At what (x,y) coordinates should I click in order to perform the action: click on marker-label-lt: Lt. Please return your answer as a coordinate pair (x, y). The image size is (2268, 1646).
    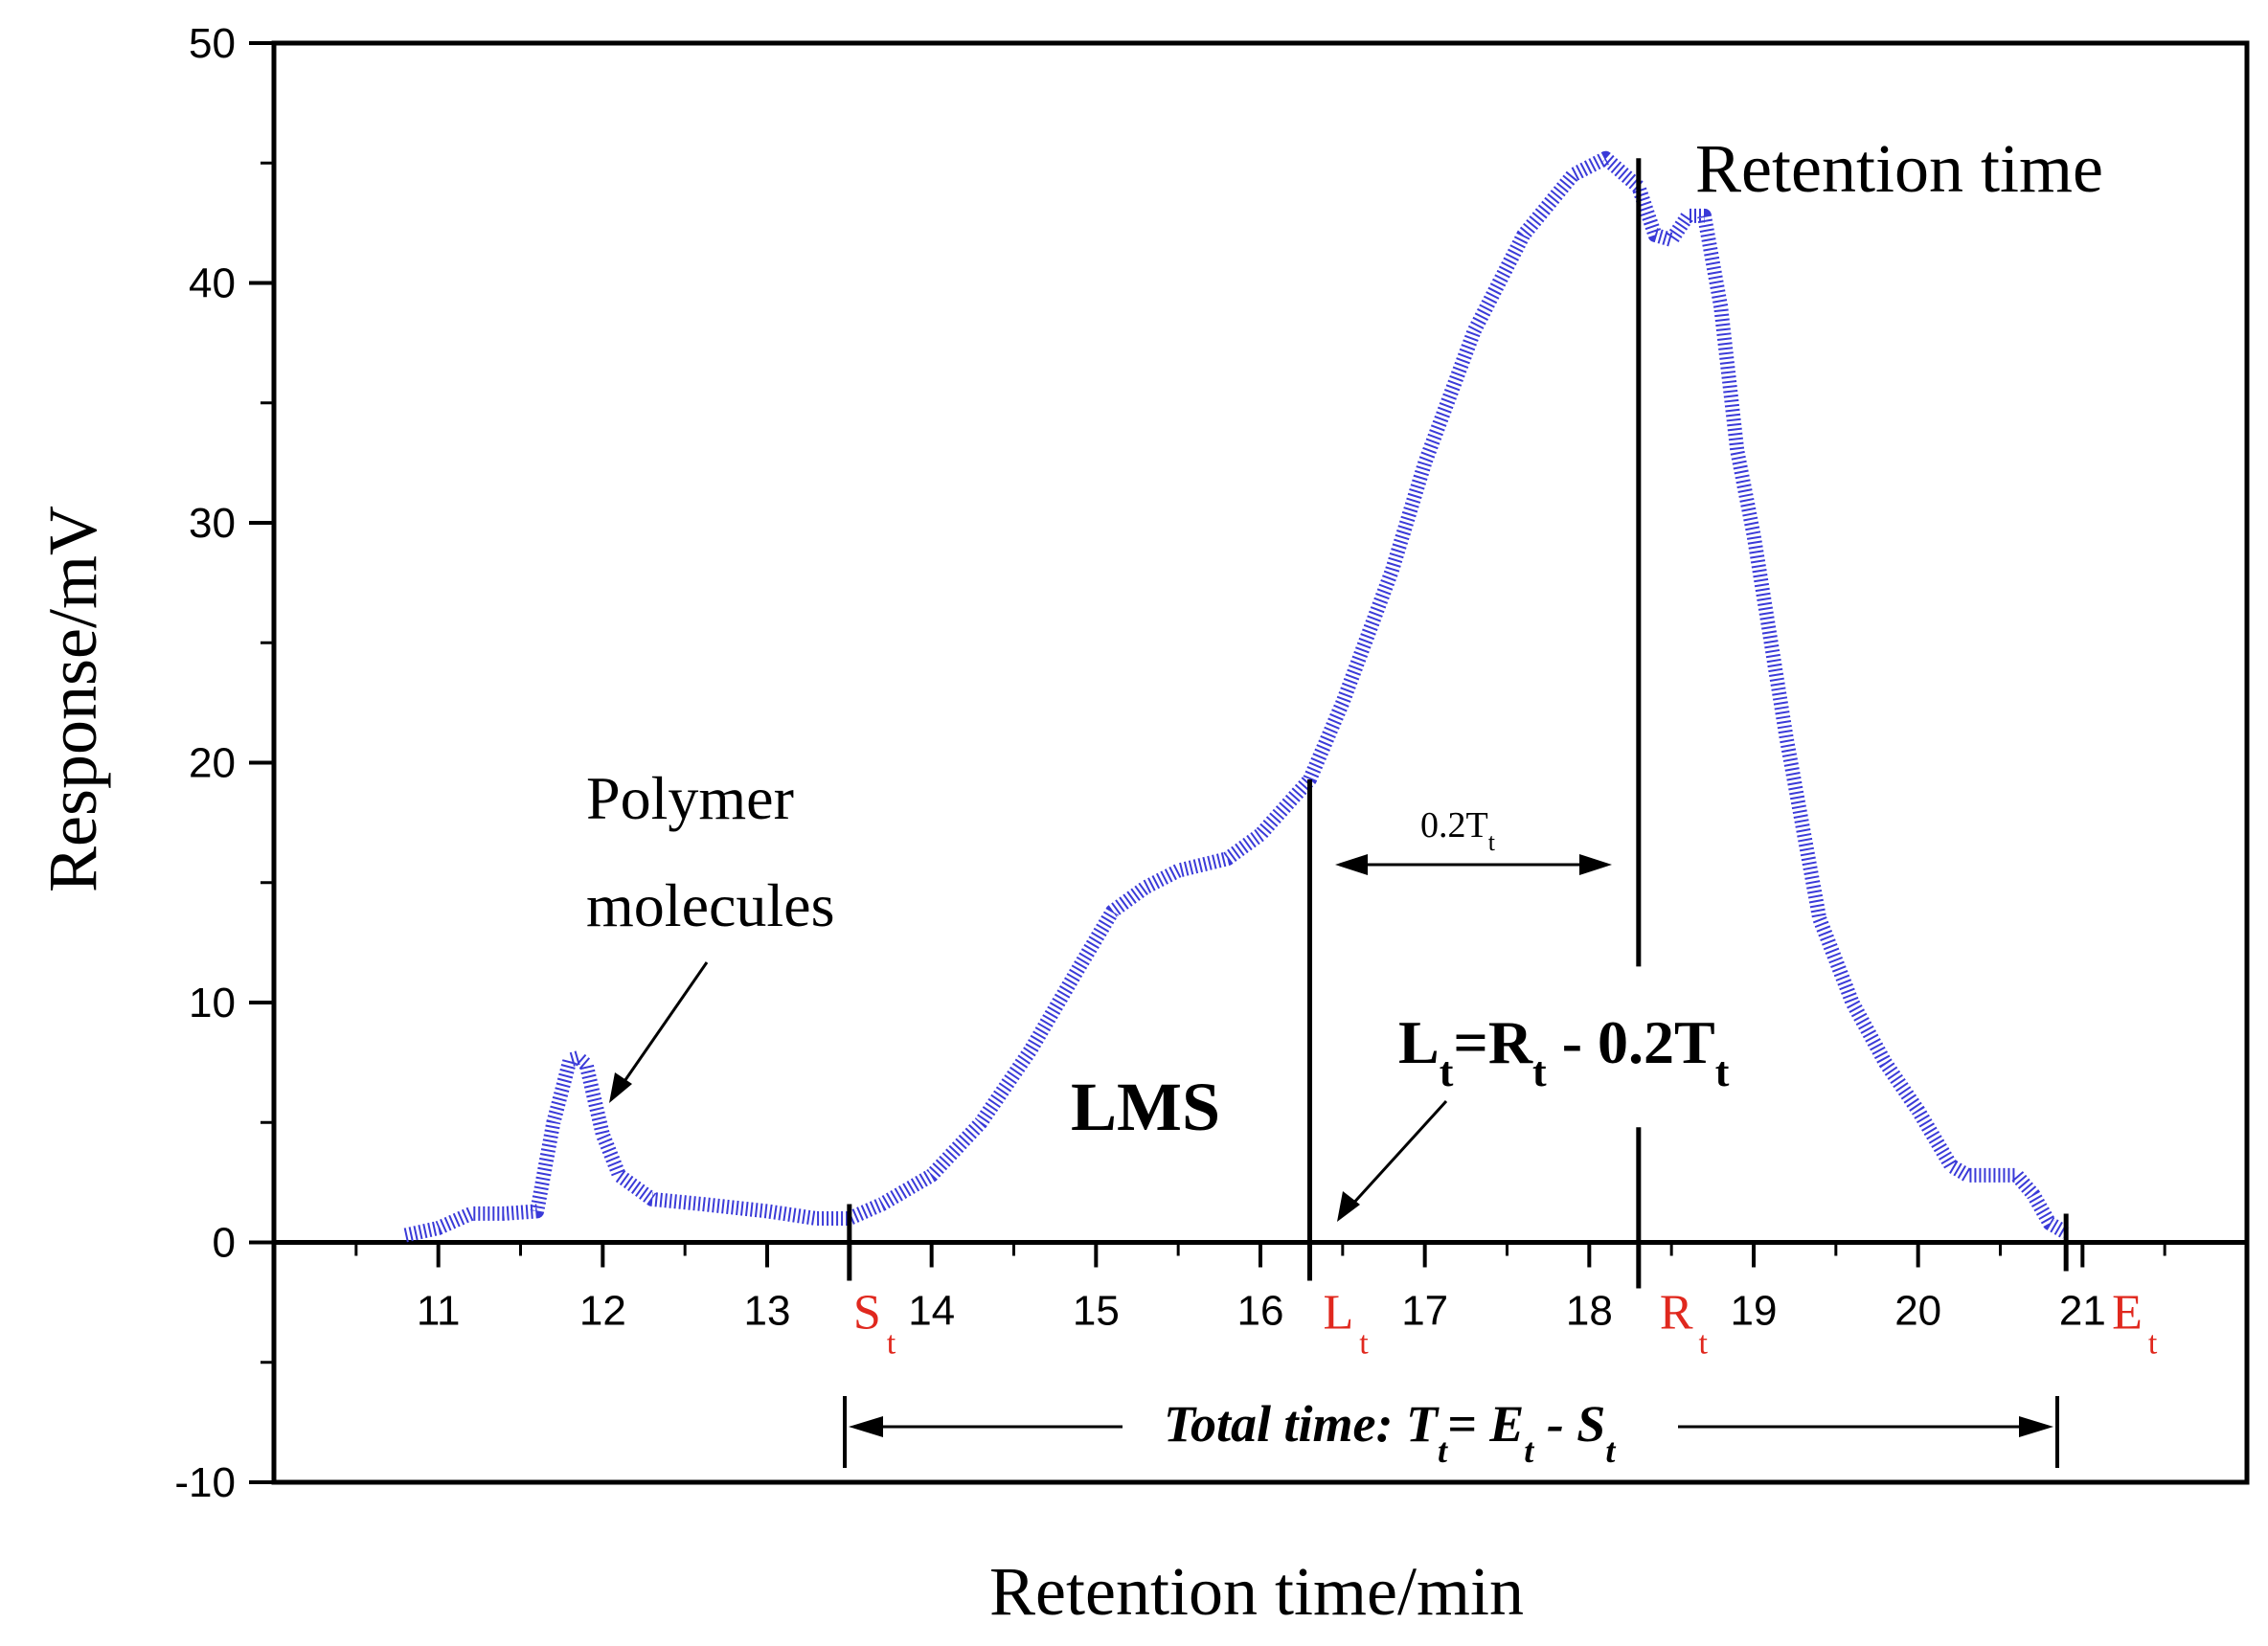
    Looking at the image, I should click on (1347, 1324).